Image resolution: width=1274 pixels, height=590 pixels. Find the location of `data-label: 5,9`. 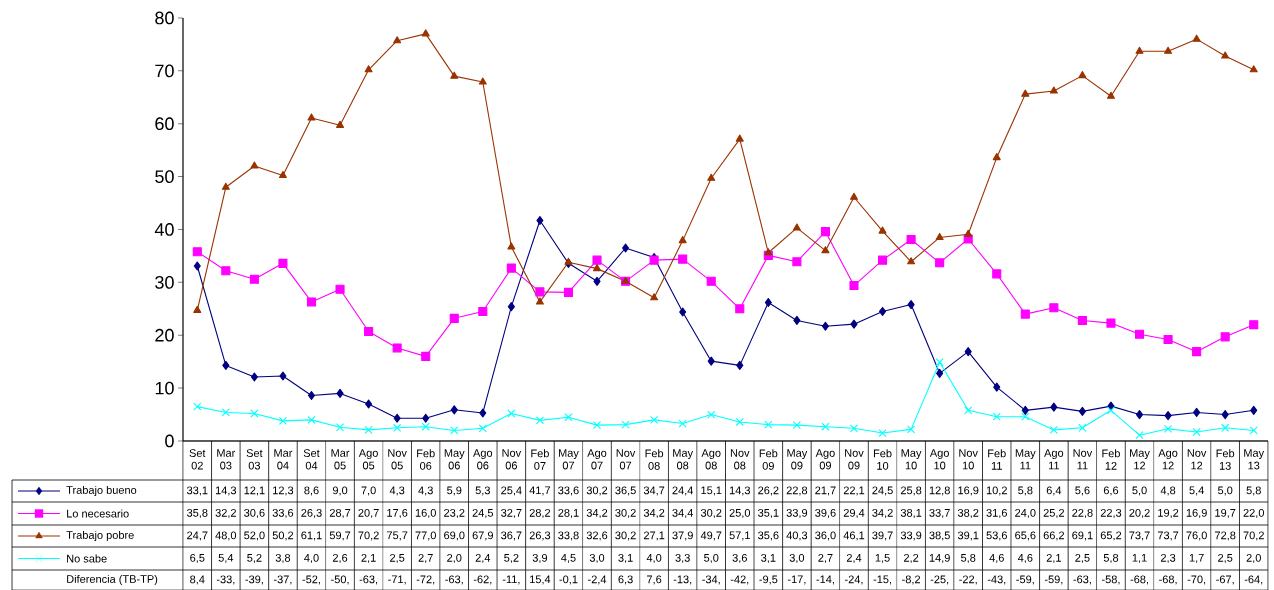

data-label: 5,9 is located at coordinates (454, 491).